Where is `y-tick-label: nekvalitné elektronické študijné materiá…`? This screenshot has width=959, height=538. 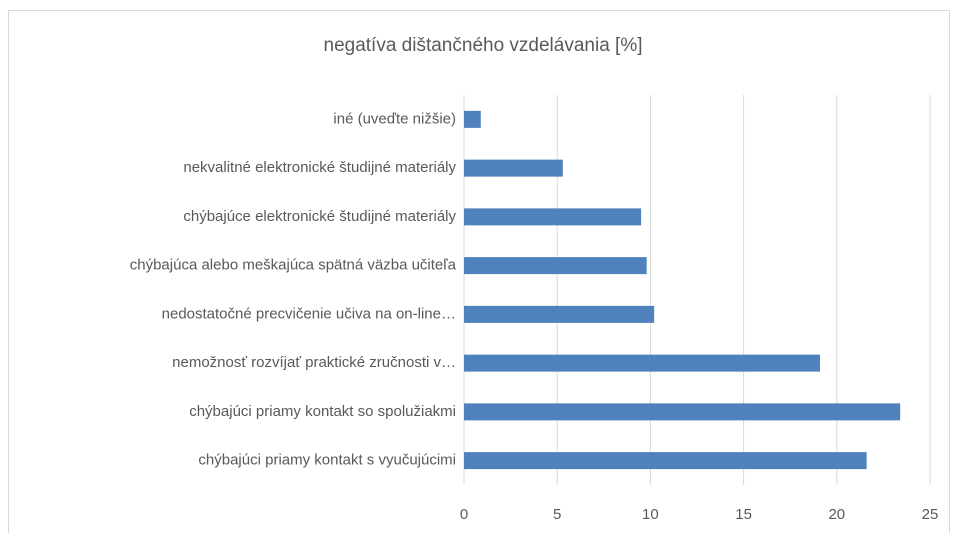
y-tick-label: nekvalitné elektronické študijné materiá… is located at coordinates (319, 167).